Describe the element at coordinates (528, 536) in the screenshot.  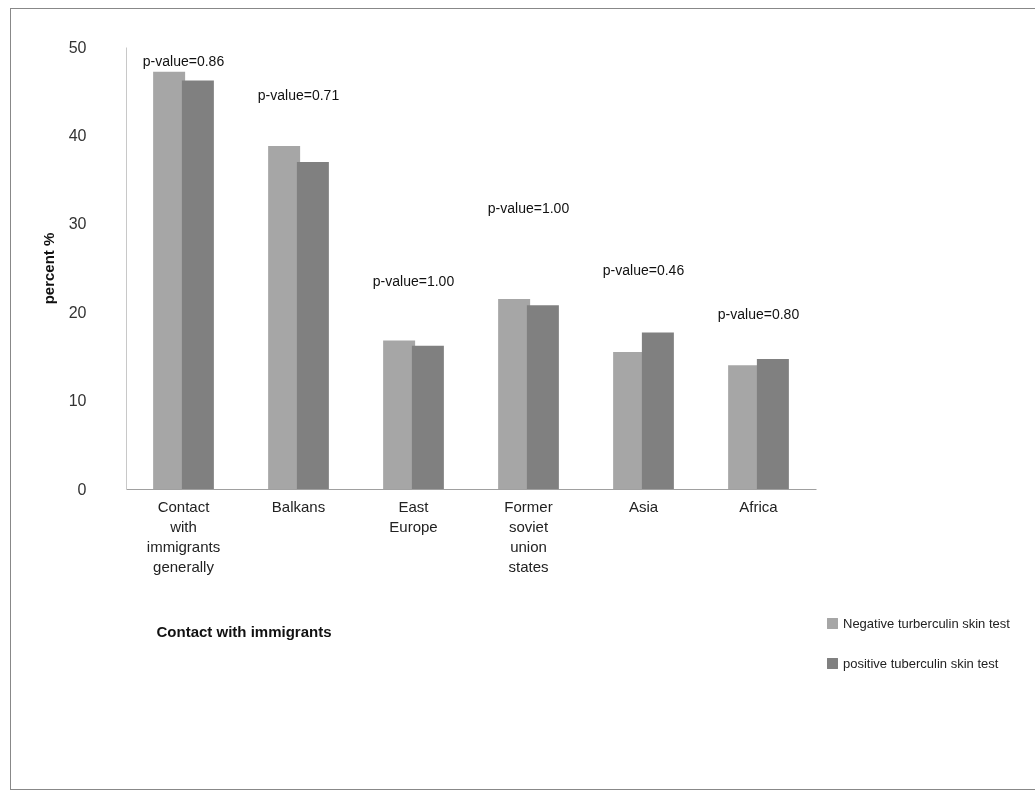
I see `x-tick-label: Former soviet union states` at that location.